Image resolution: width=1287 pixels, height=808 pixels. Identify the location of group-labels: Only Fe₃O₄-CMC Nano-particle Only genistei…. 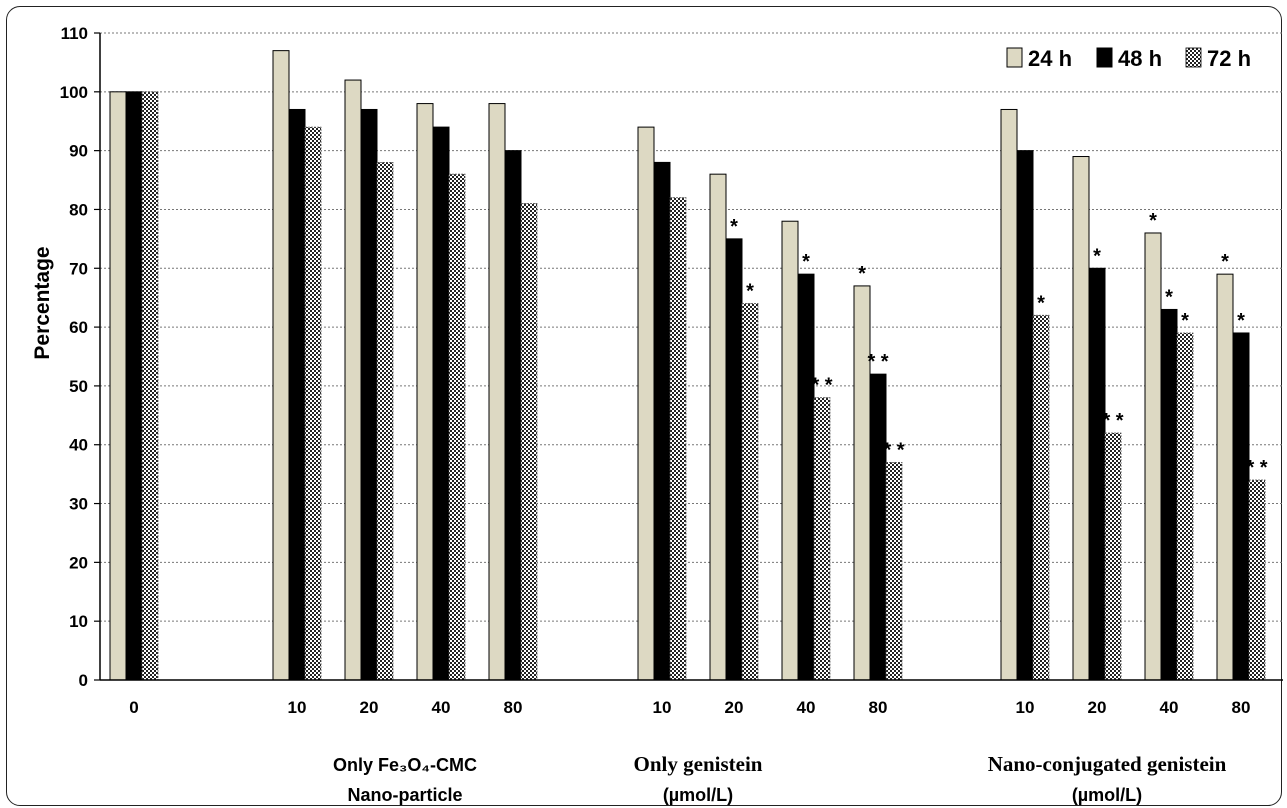
(780, 778).